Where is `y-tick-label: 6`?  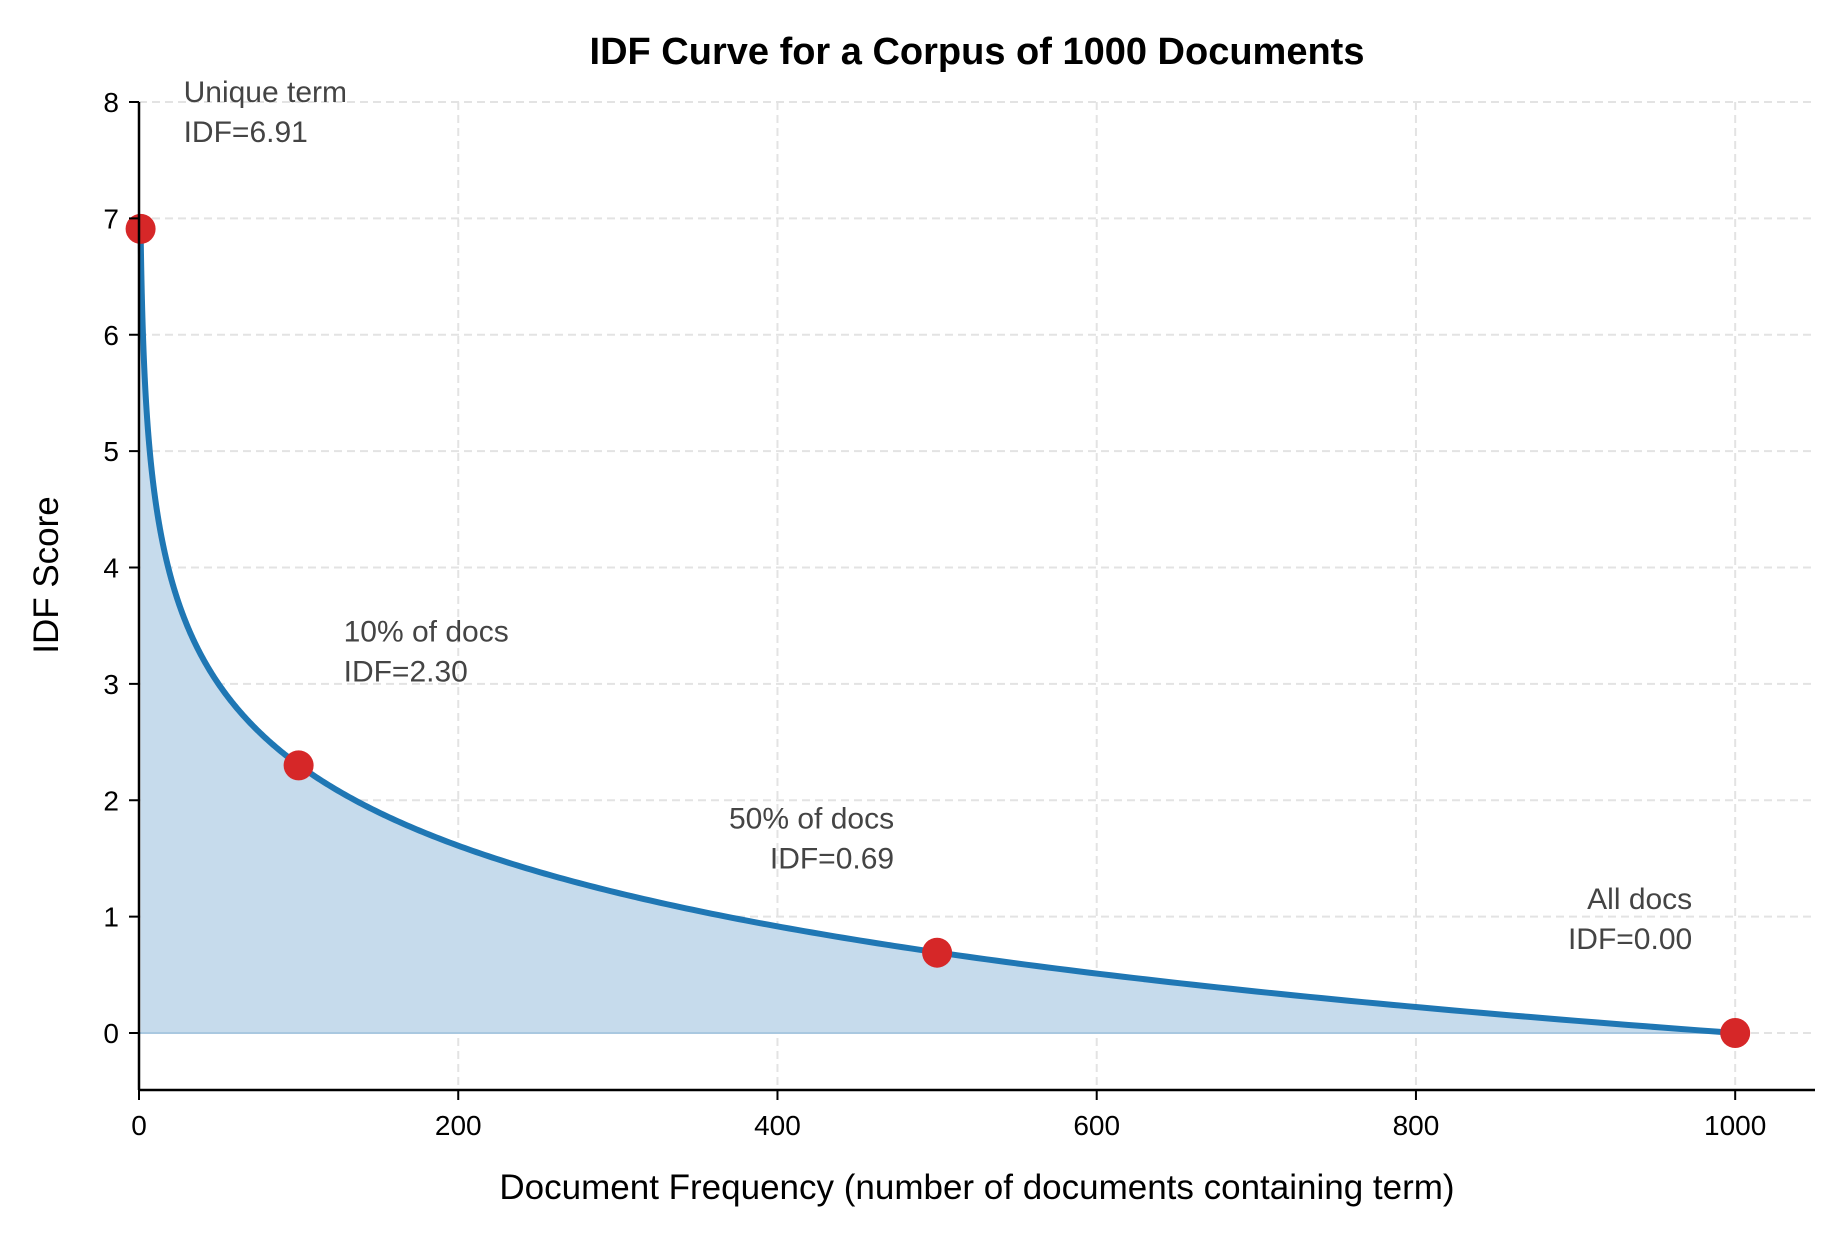
y-tick-label: 6 is located at coordinates (111, 335).